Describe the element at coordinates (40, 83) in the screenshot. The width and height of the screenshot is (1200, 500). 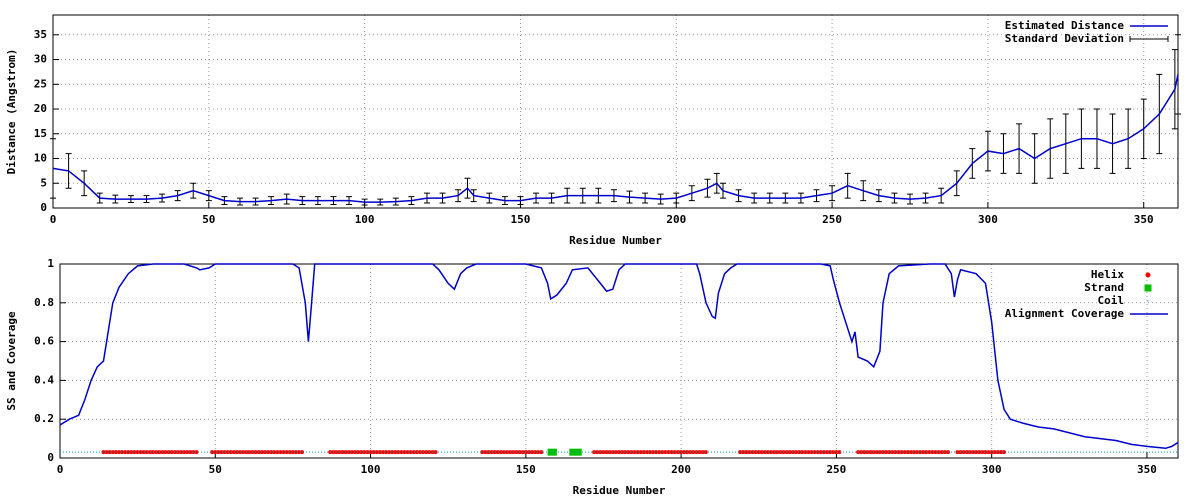
I see `y-tick-label: 25` at that location.